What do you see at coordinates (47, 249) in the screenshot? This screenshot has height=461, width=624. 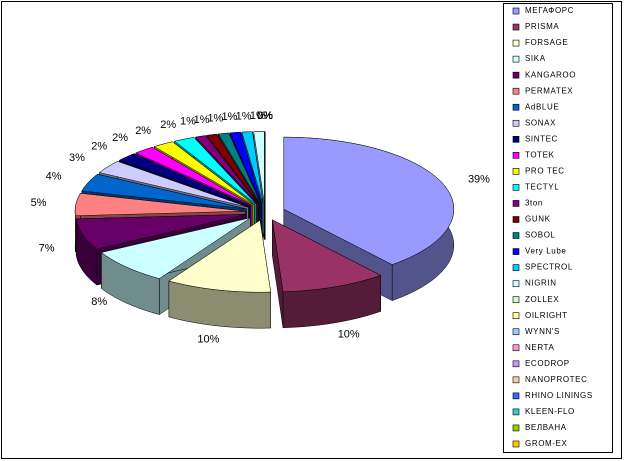 I see `data-label: 7%` at bounding box center [47, 249].